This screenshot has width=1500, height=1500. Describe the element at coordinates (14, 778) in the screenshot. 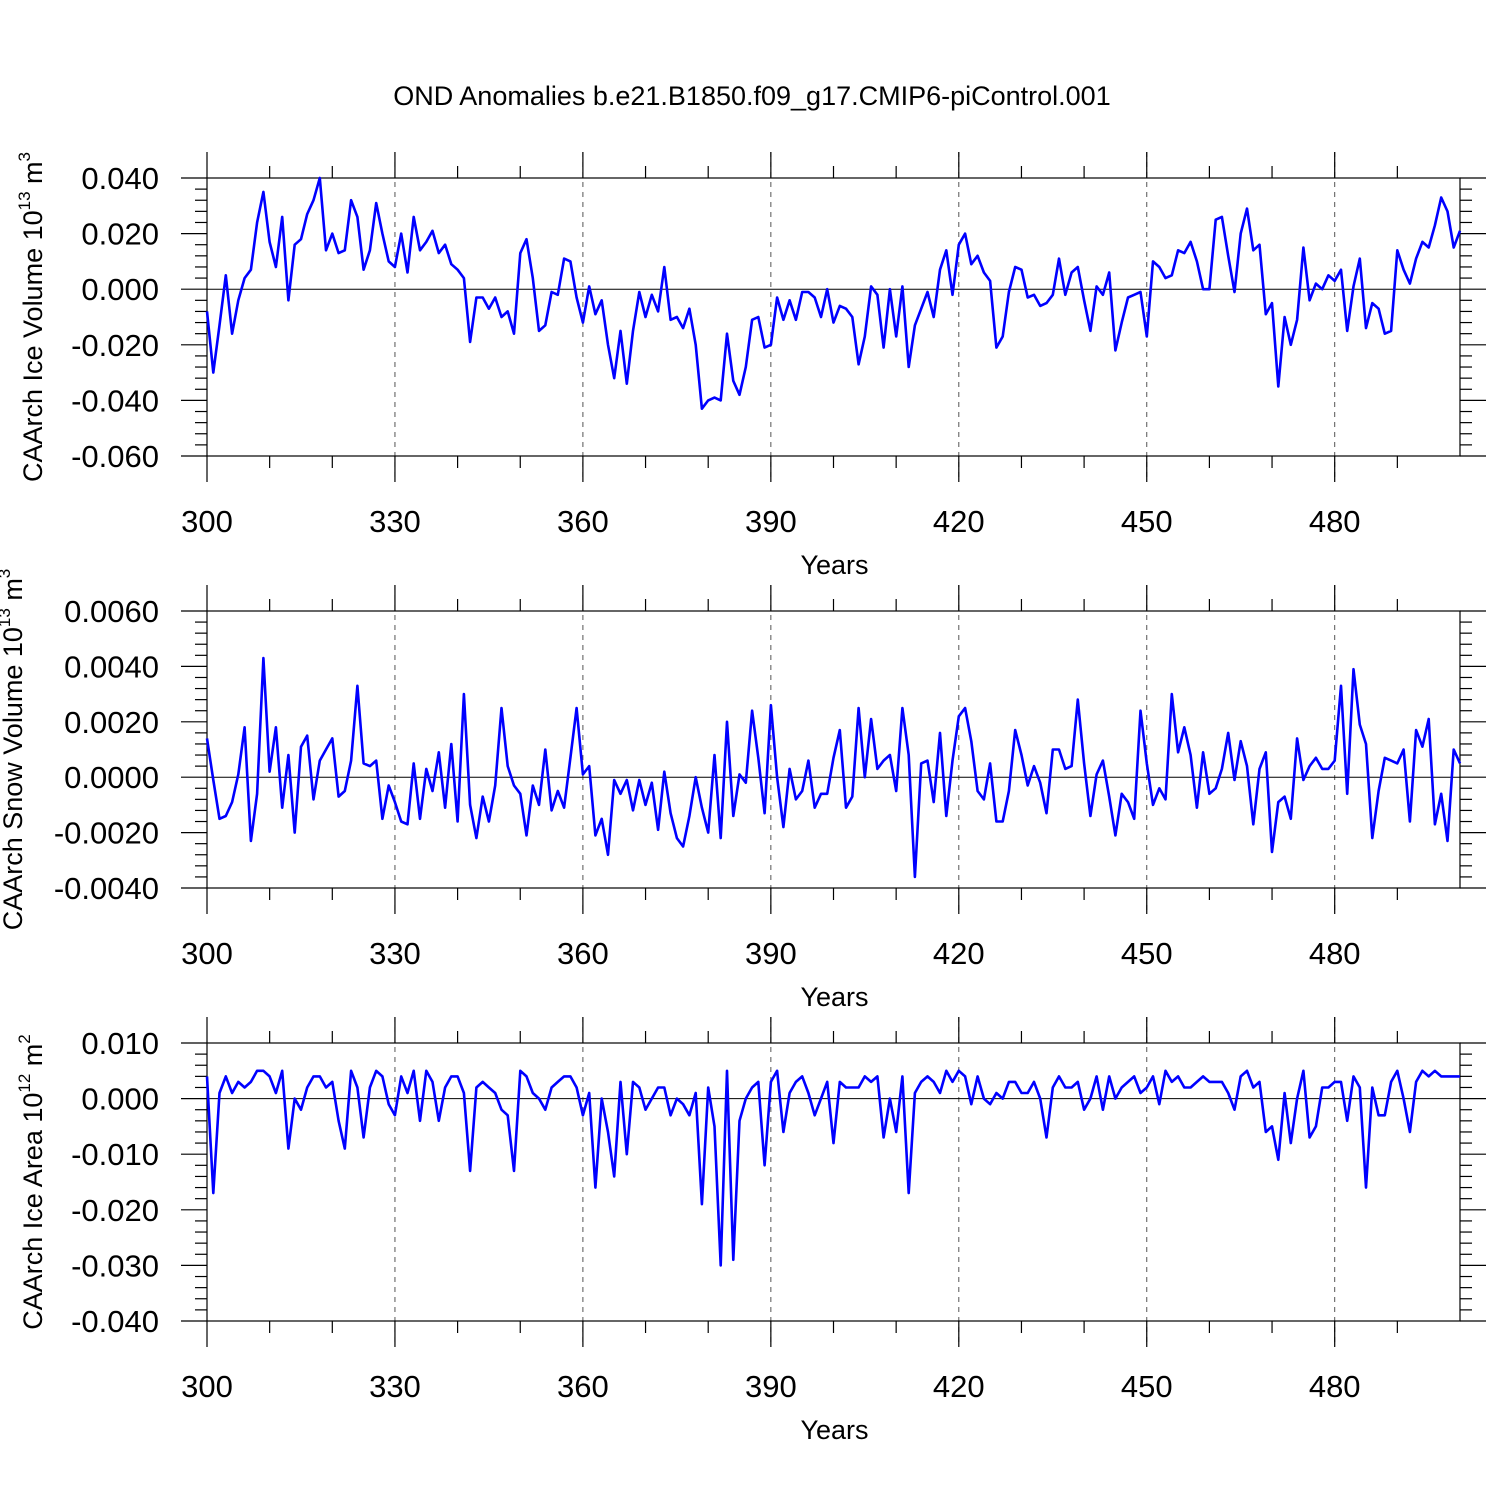

I see `y-axis-label-main: CAArch Snow Volume 10` at that location.